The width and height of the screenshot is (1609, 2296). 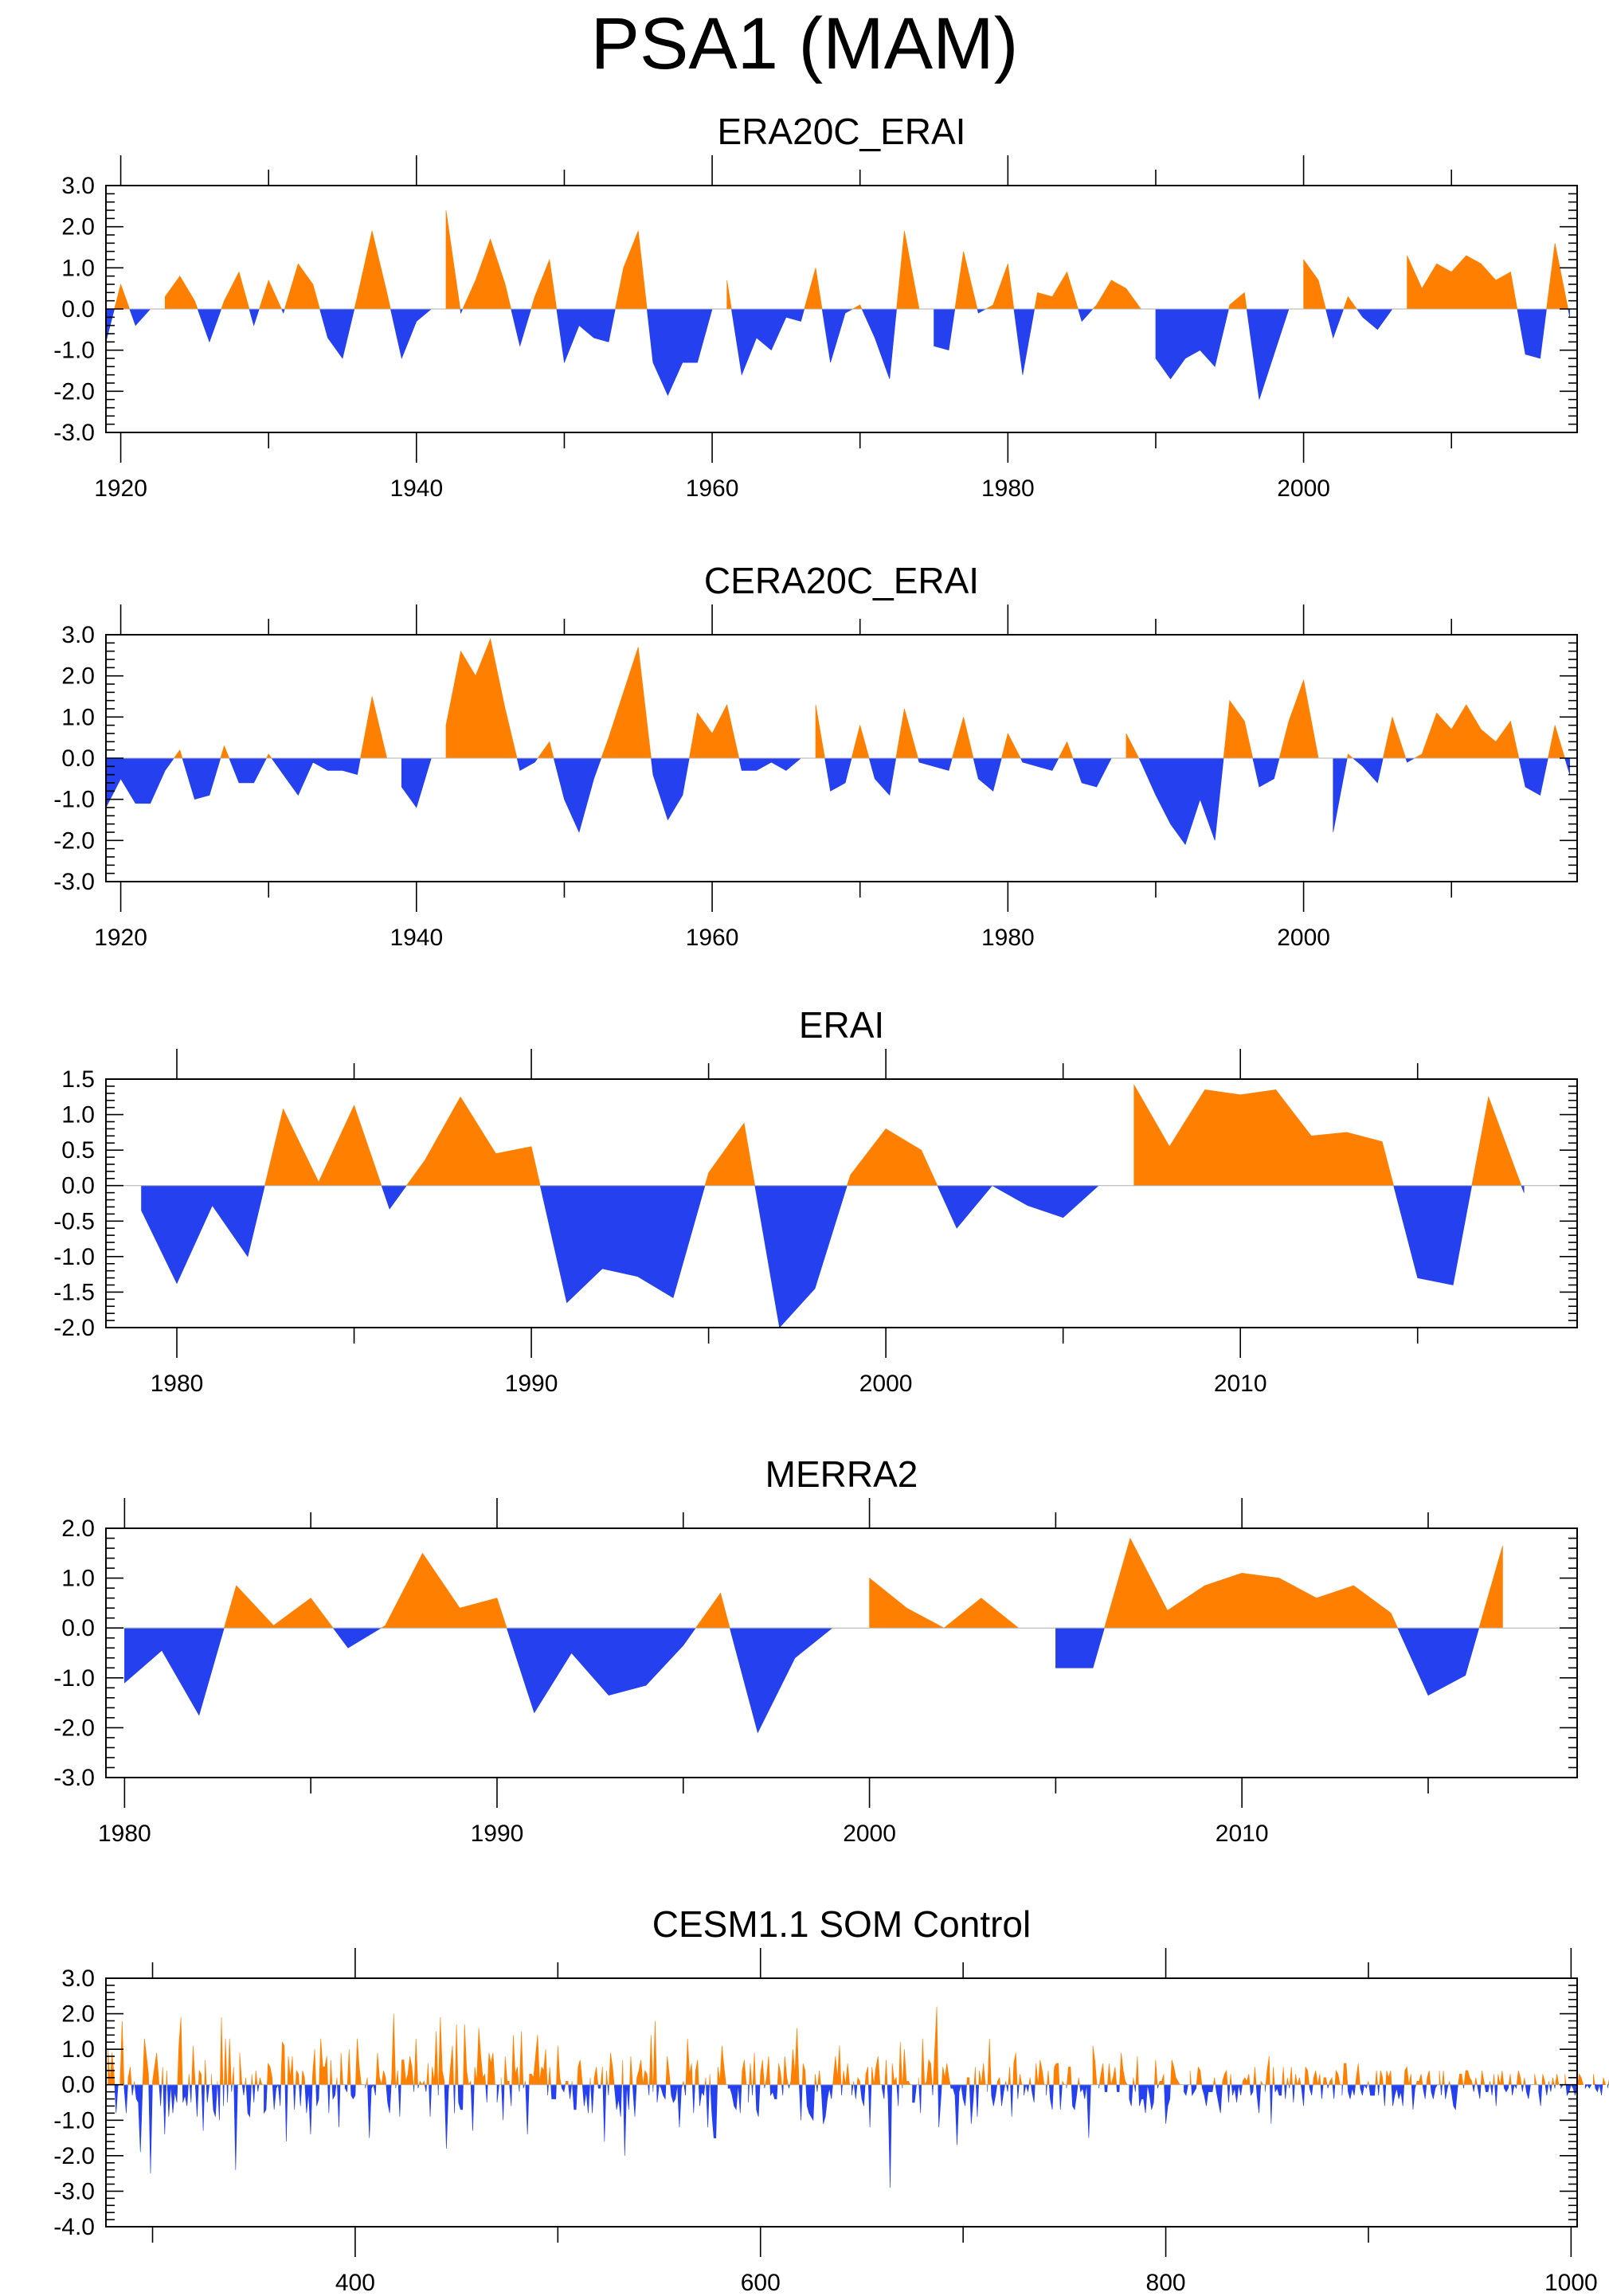 What do you see at coordinates (842, 1474) in the screenshot?
I see `chart-title: MERRA2` at bounding box center [842, 1474].